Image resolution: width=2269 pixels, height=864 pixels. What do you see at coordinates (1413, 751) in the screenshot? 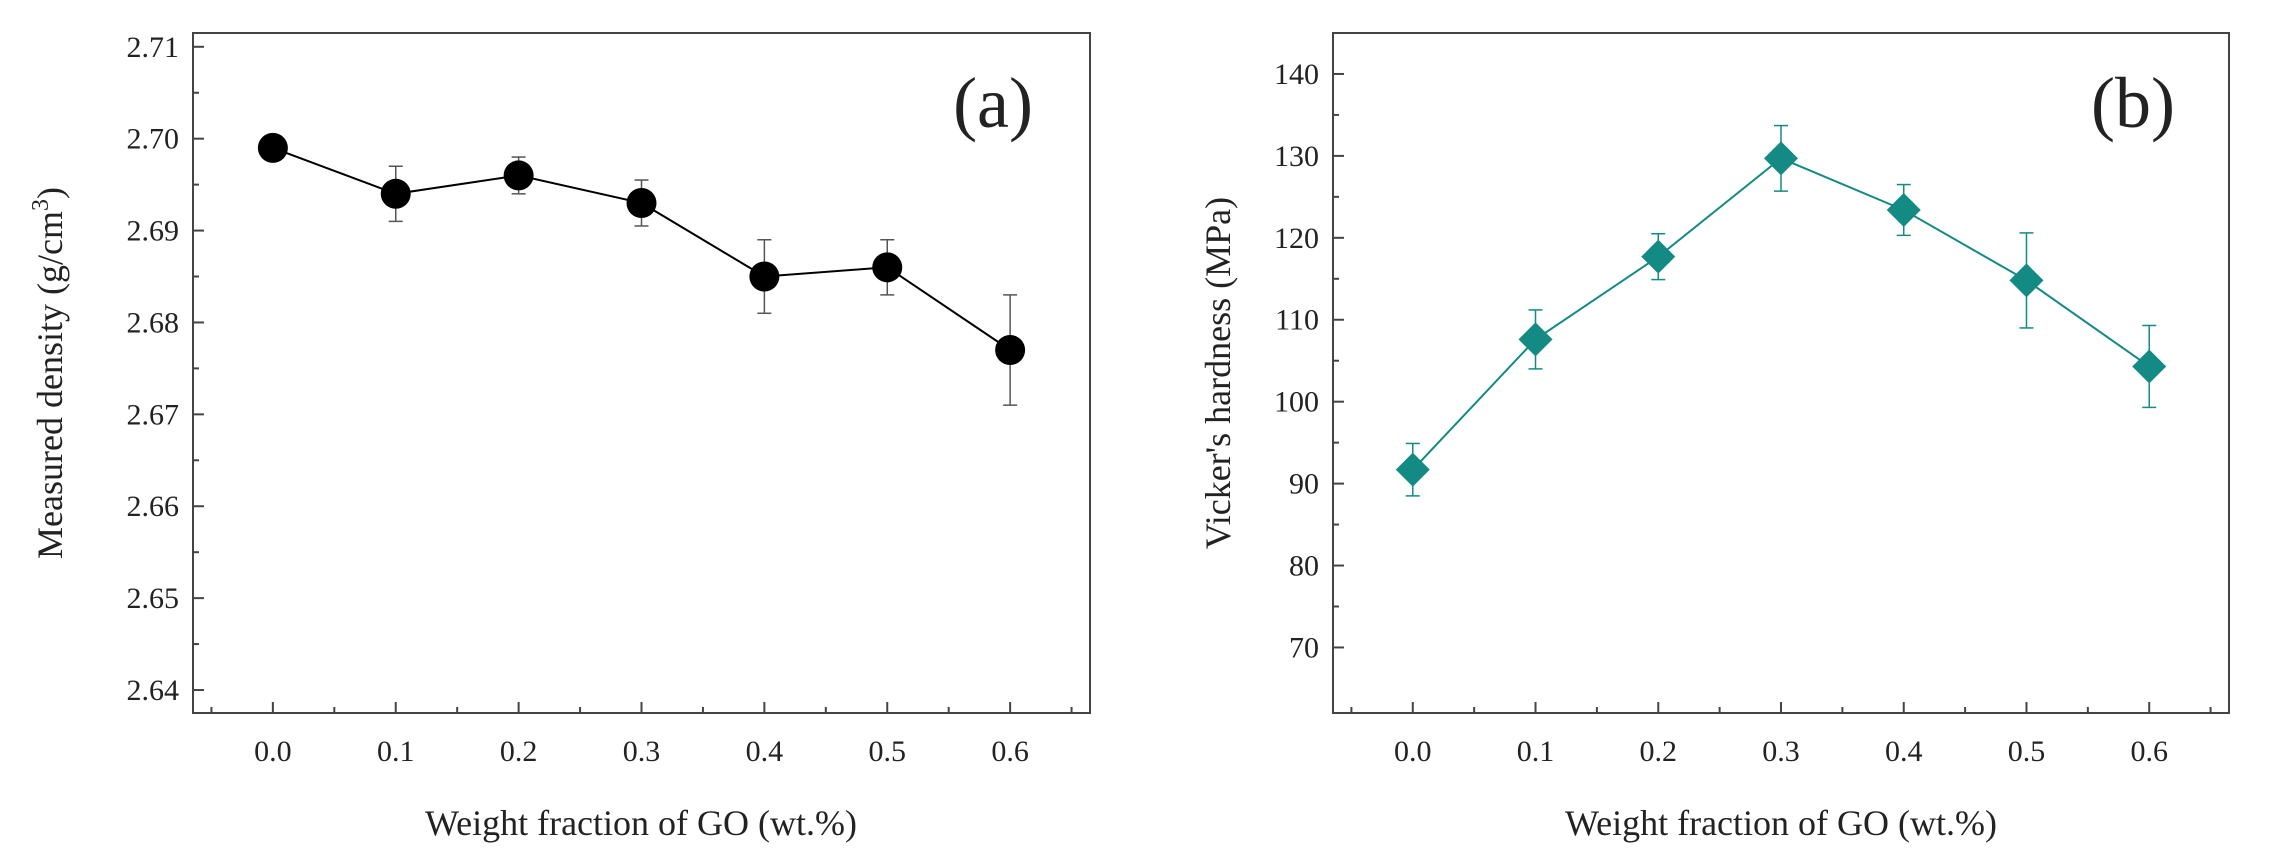
I see `chart-b-x-tick-label: 0.0` at bounding box center [1413, 751].